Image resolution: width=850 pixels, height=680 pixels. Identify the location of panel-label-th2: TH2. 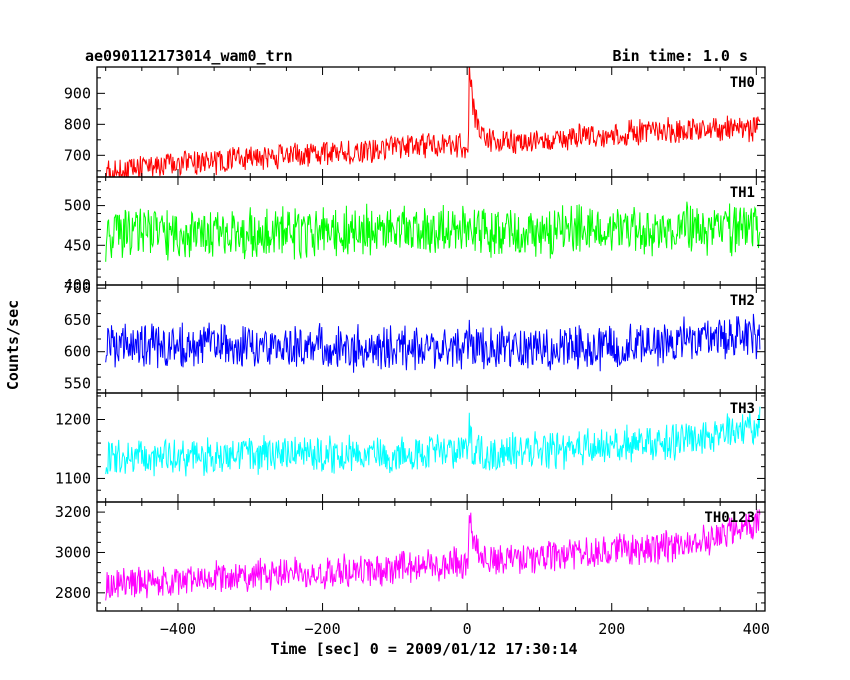
(742, 301).